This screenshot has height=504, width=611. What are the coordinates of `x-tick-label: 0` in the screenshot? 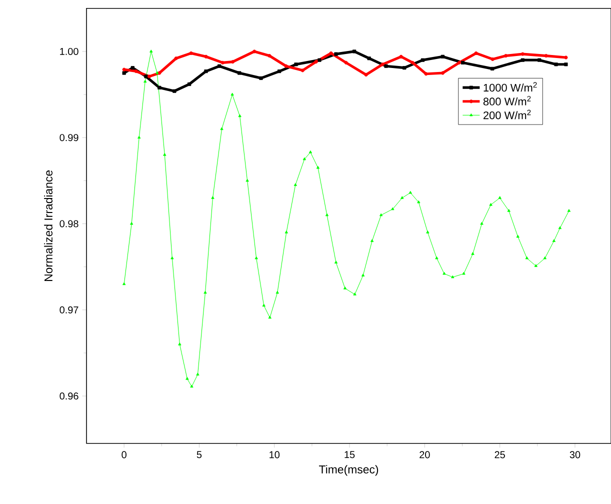 It's located at (124, 454).